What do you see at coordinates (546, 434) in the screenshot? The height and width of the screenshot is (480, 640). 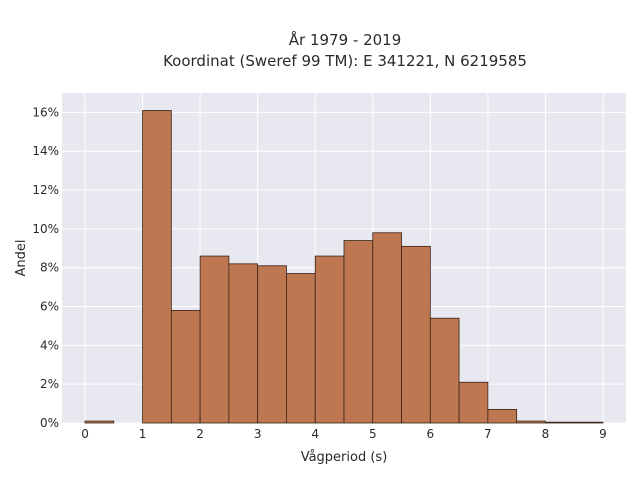 I see `x-tick-label: 8` at bounding box center [546, 434].